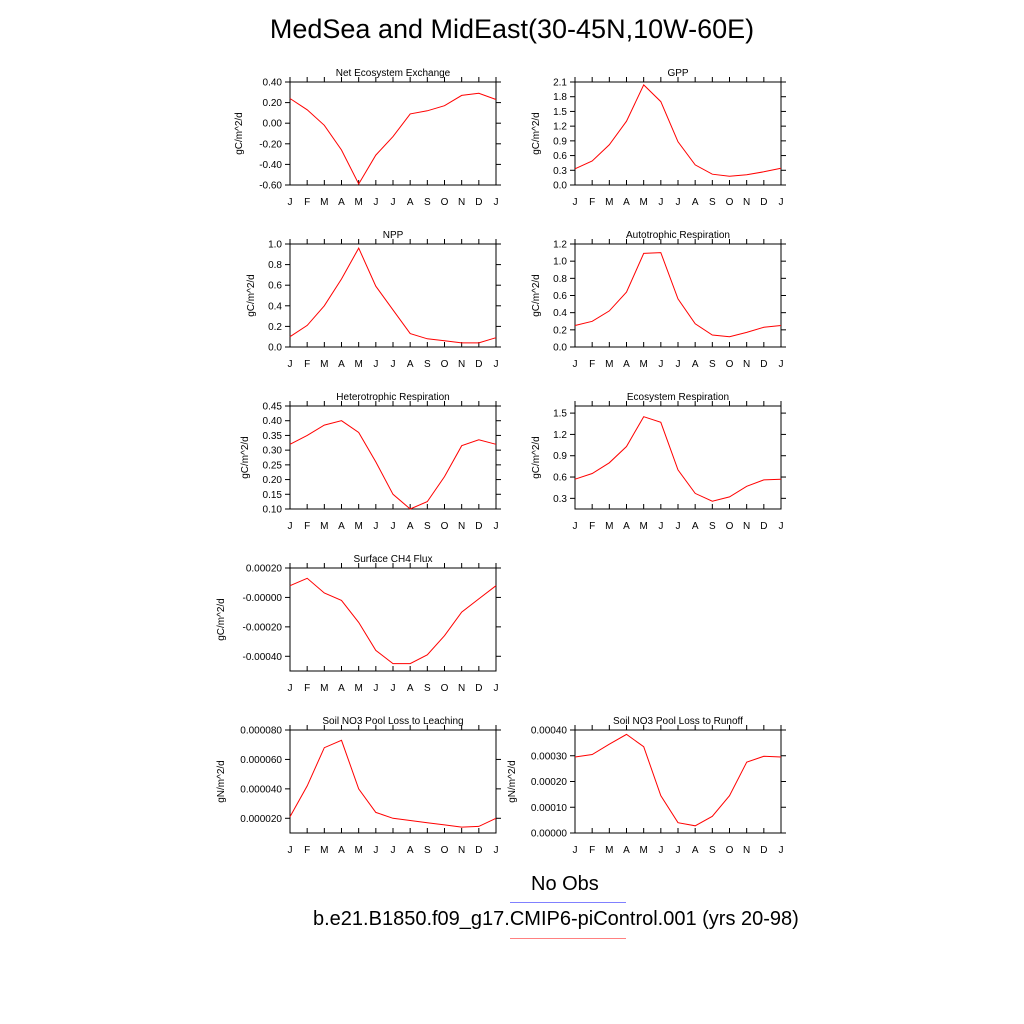 This screenshot has width=1024, height=1024. Describe the element at coordinates (560, 499) in the screenshot. I see `y-tick-label: 0.3` at that location.